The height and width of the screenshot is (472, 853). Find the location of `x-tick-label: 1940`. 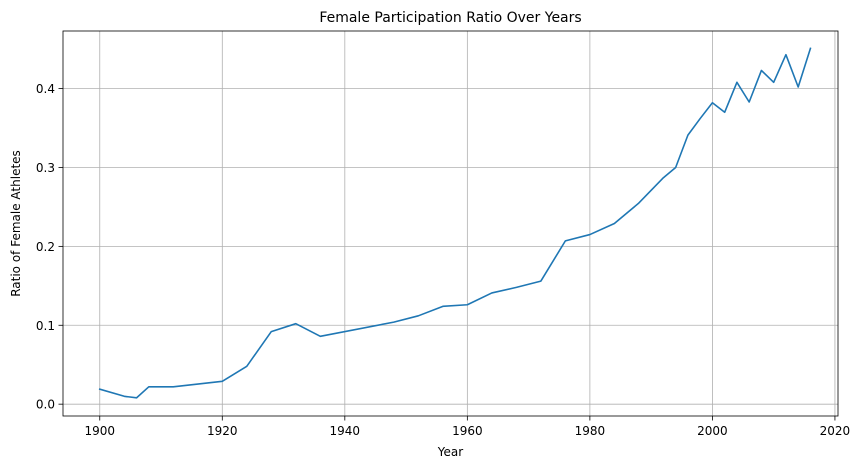

x-tick-label: 1940 is located at coordinates (345, 431).